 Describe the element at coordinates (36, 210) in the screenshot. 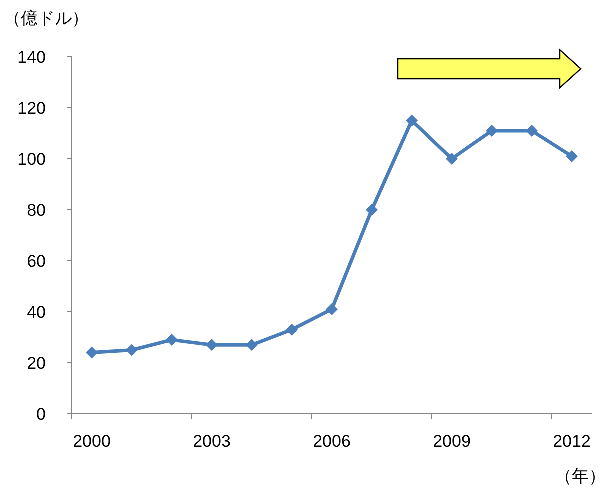

I see `y-tick-label: 80` at that location.